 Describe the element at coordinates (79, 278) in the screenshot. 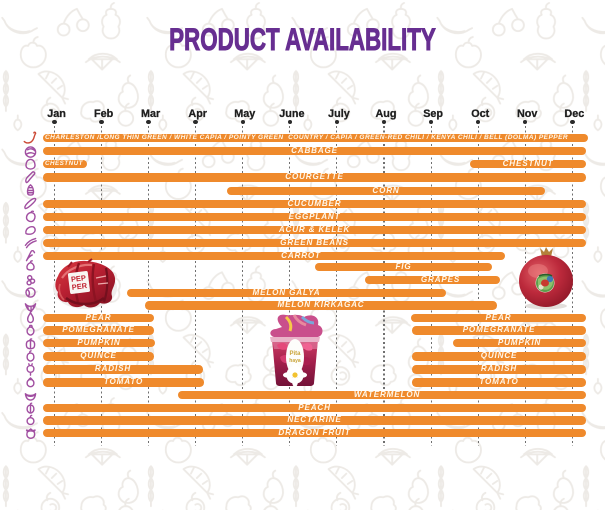

I see `svg-text: PEP` at that location.